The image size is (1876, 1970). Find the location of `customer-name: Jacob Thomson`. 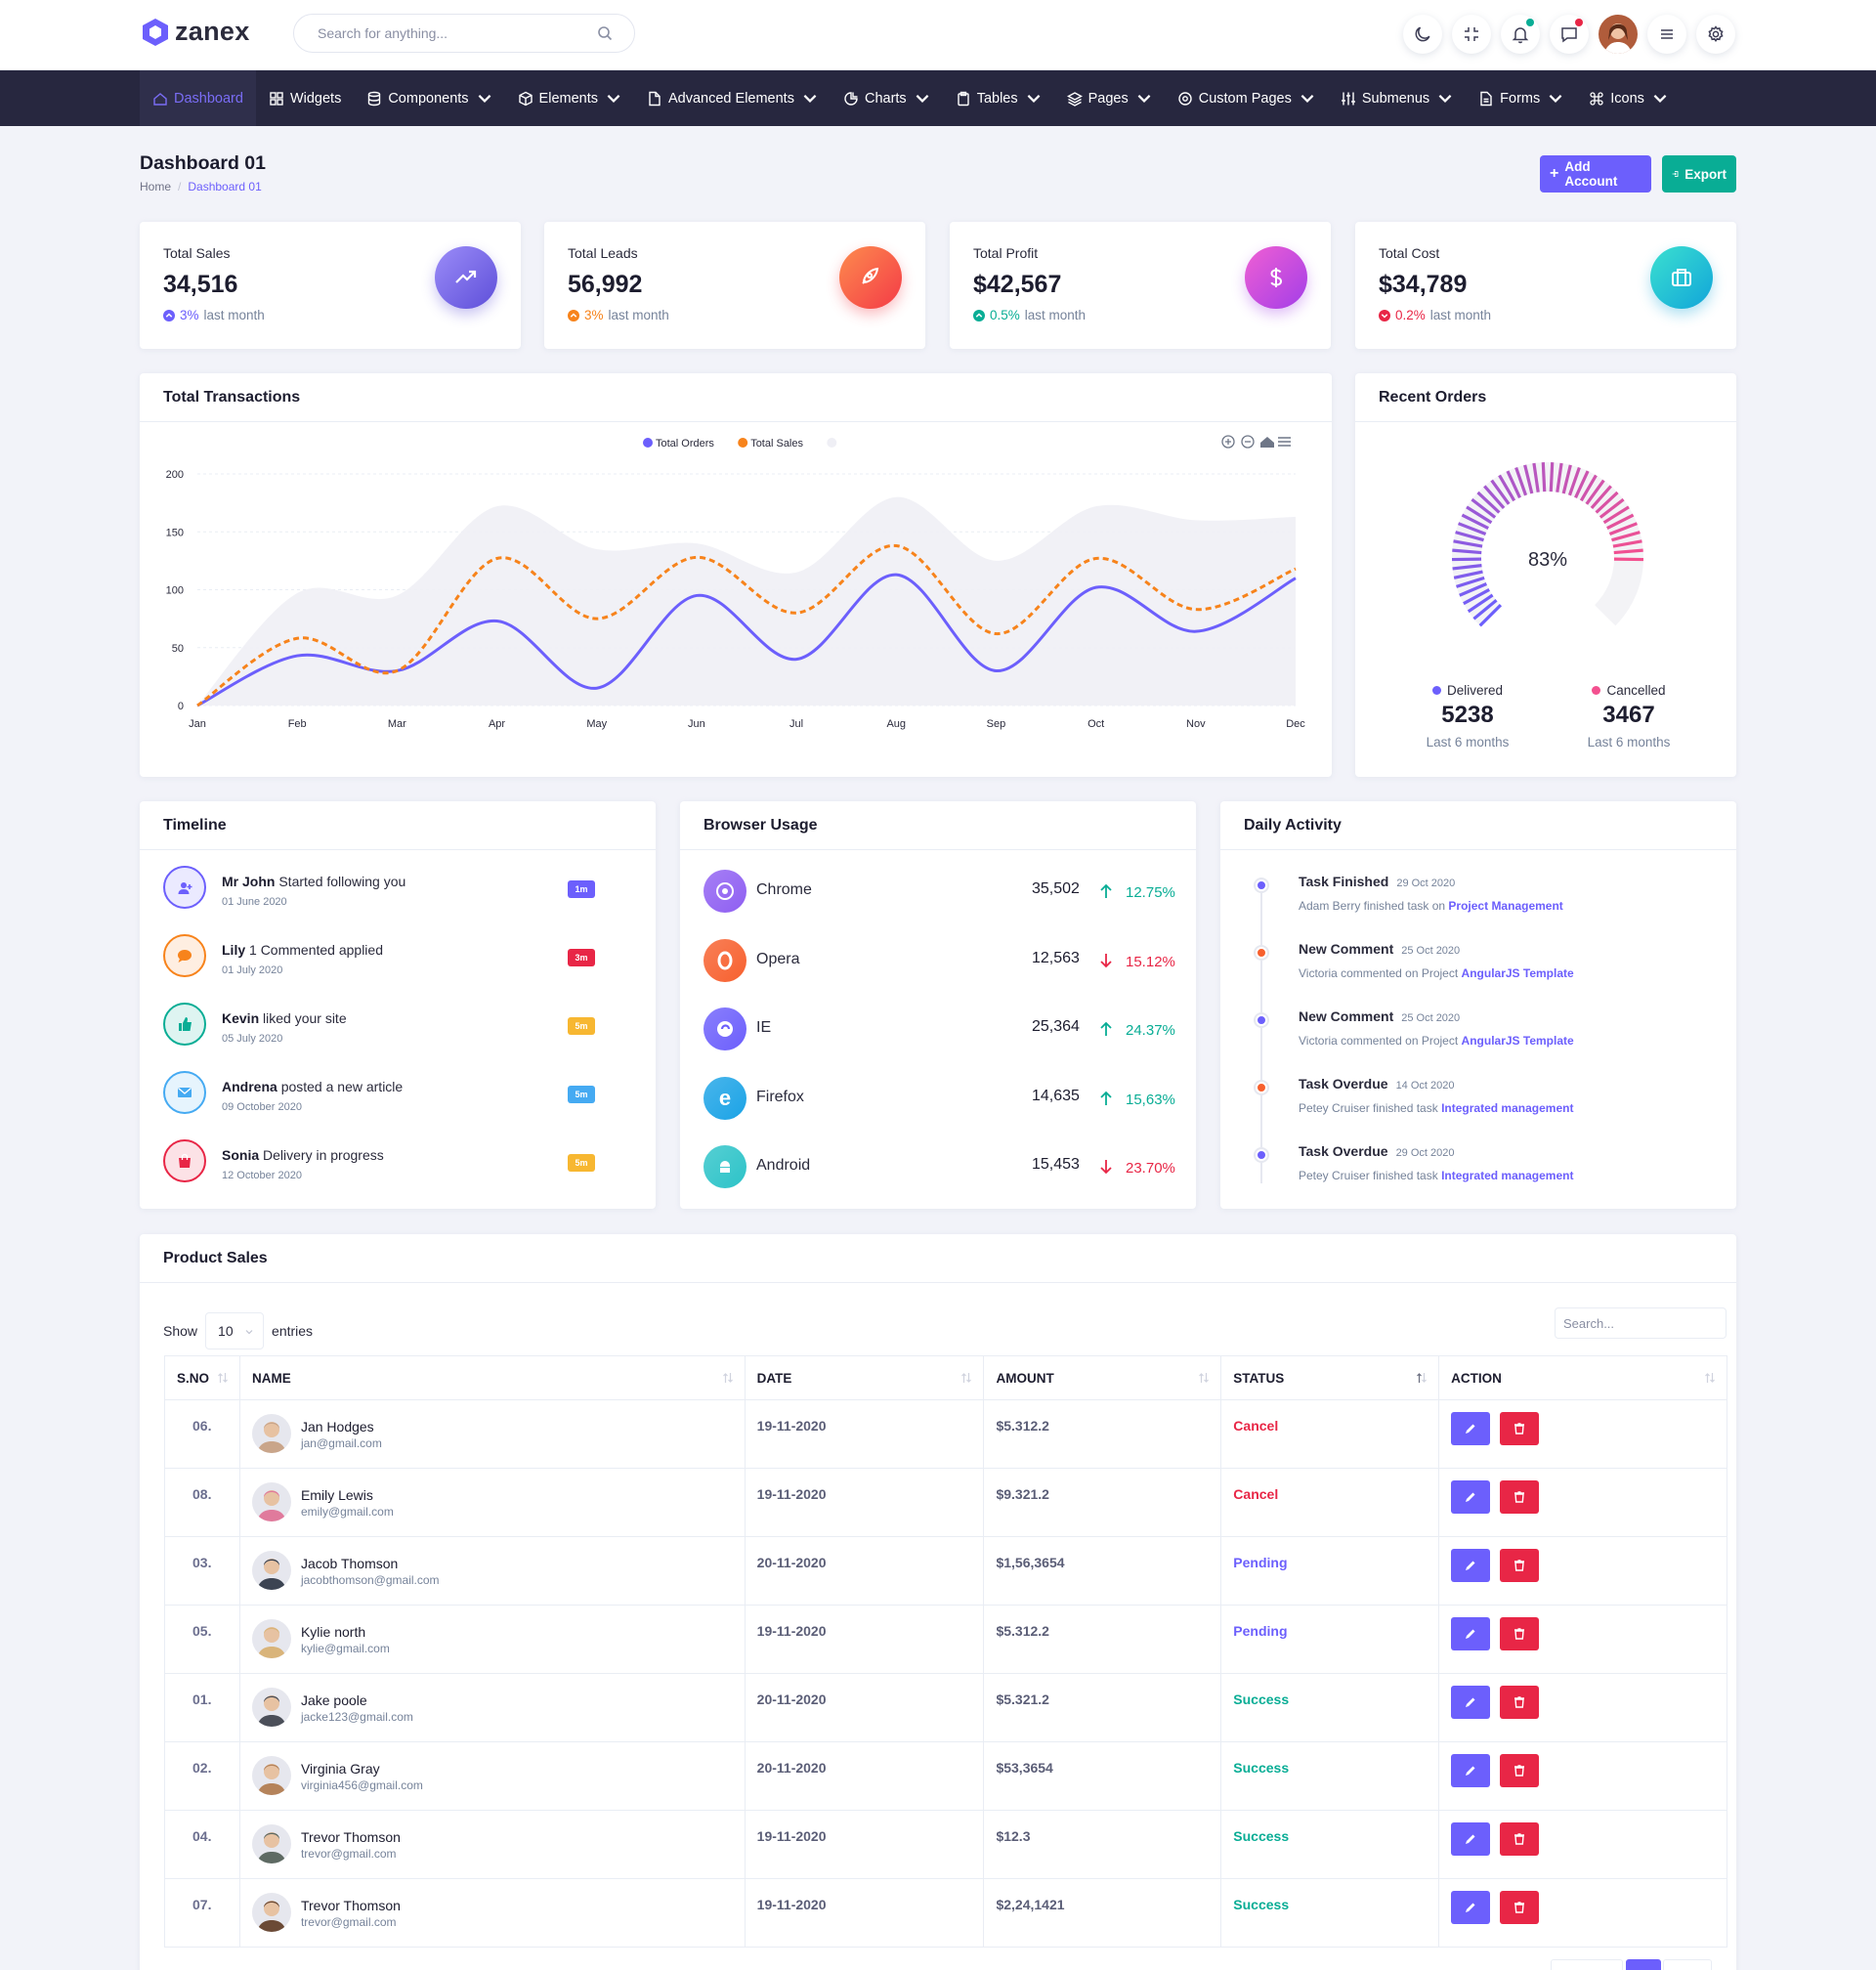

customer-name: Jacob Thomson is located at coordinates (349, 1563).